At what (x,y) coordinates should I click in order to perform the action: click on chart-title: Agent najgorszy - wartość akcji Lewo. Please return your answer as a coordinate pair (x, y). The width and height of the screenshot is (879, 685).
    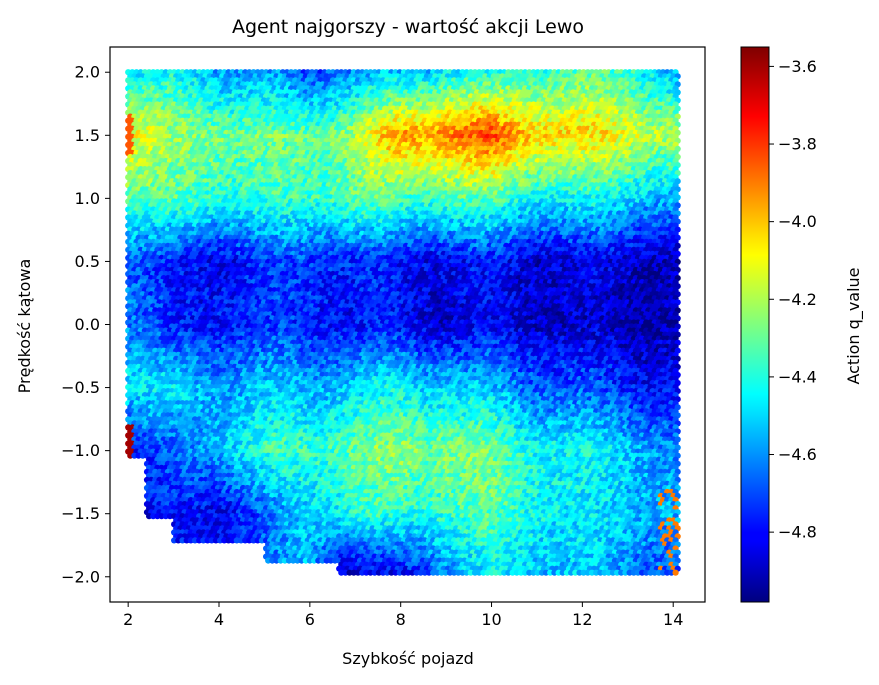
    Looking at the image, I should click on (408, 27).